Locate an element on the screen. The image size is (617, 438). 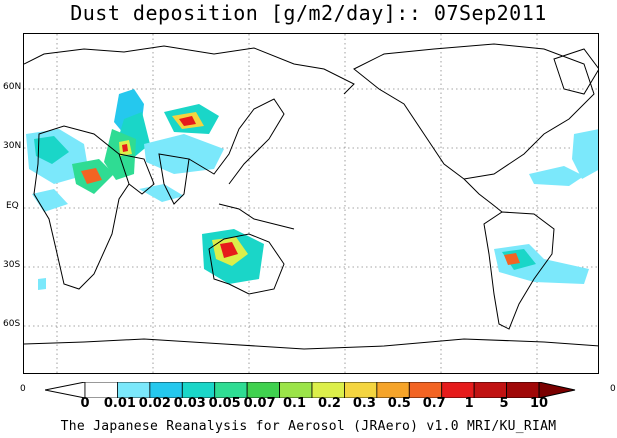
colorbar-tick-label: 5 is located at coordinates (504, 403).